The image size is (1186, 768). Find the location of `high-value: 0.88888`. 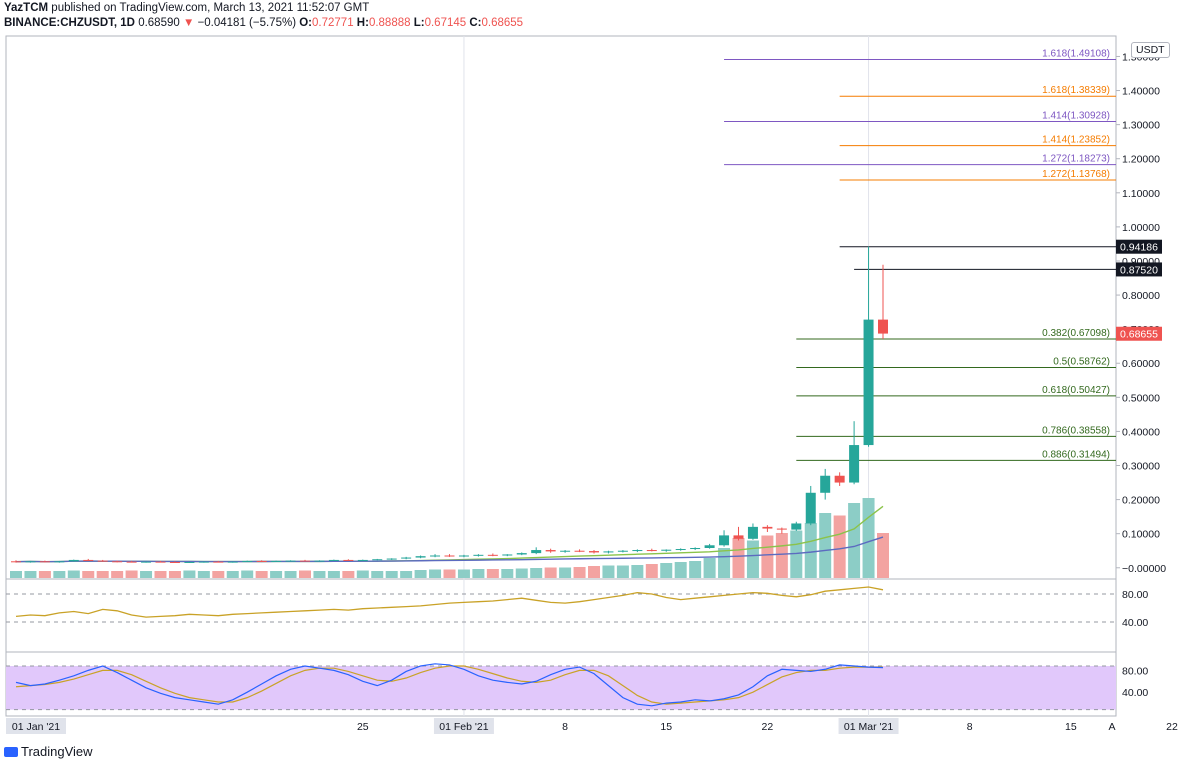

high-value: 0.88888 is located at coordinates (389, 23).